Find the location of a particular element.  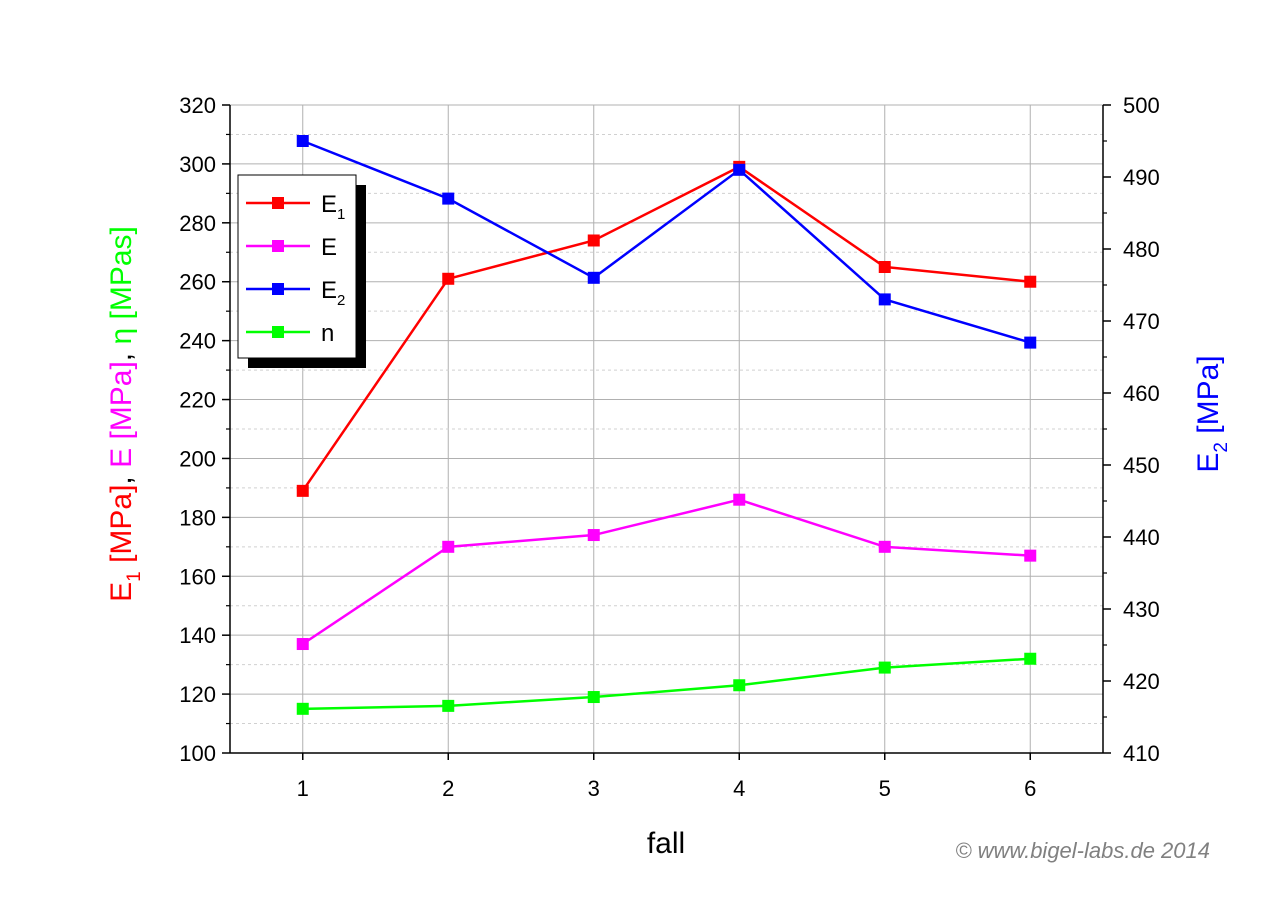

y-tick-label-right: 420 is located at coordinates (1141, 681).